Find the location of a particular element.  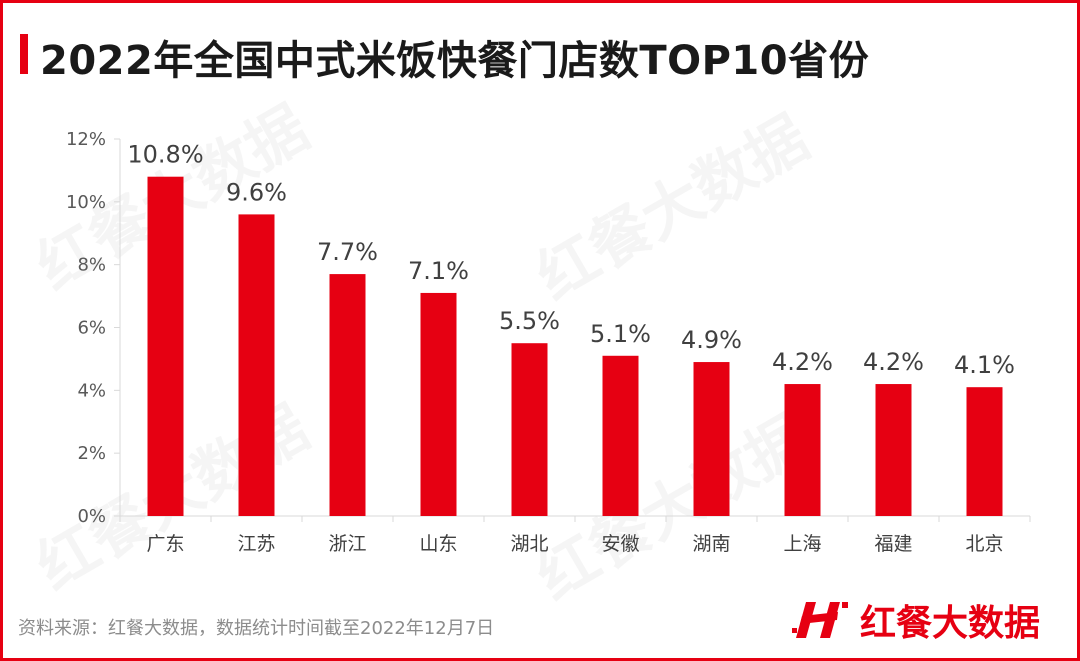

title-accent-bar is located at coordinates (24, 54).